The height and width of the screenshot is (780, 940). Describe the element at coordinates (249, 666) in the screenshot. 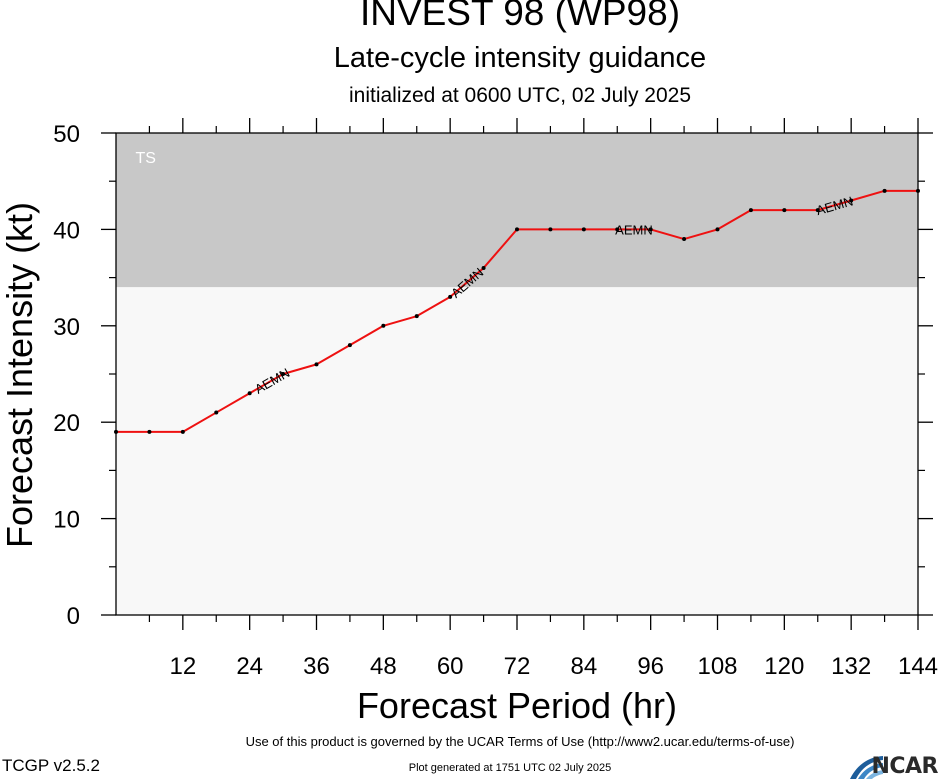

I see `x-tick-label: 24` at that location.